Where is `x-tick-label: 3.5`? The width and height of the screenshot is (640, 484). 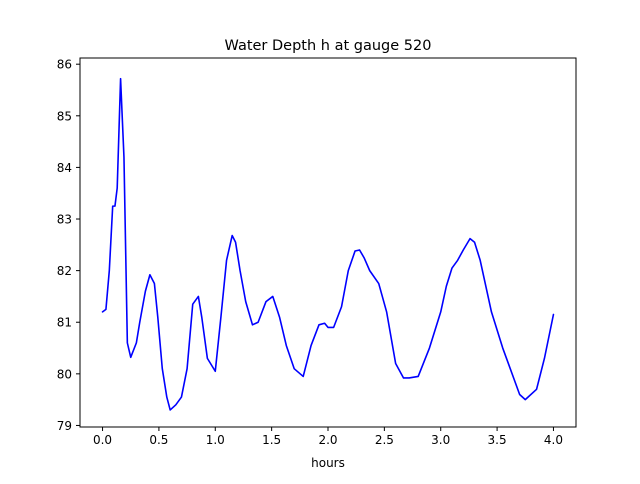 x-tick-label: 3.5 is located at coordinates (497, 440).